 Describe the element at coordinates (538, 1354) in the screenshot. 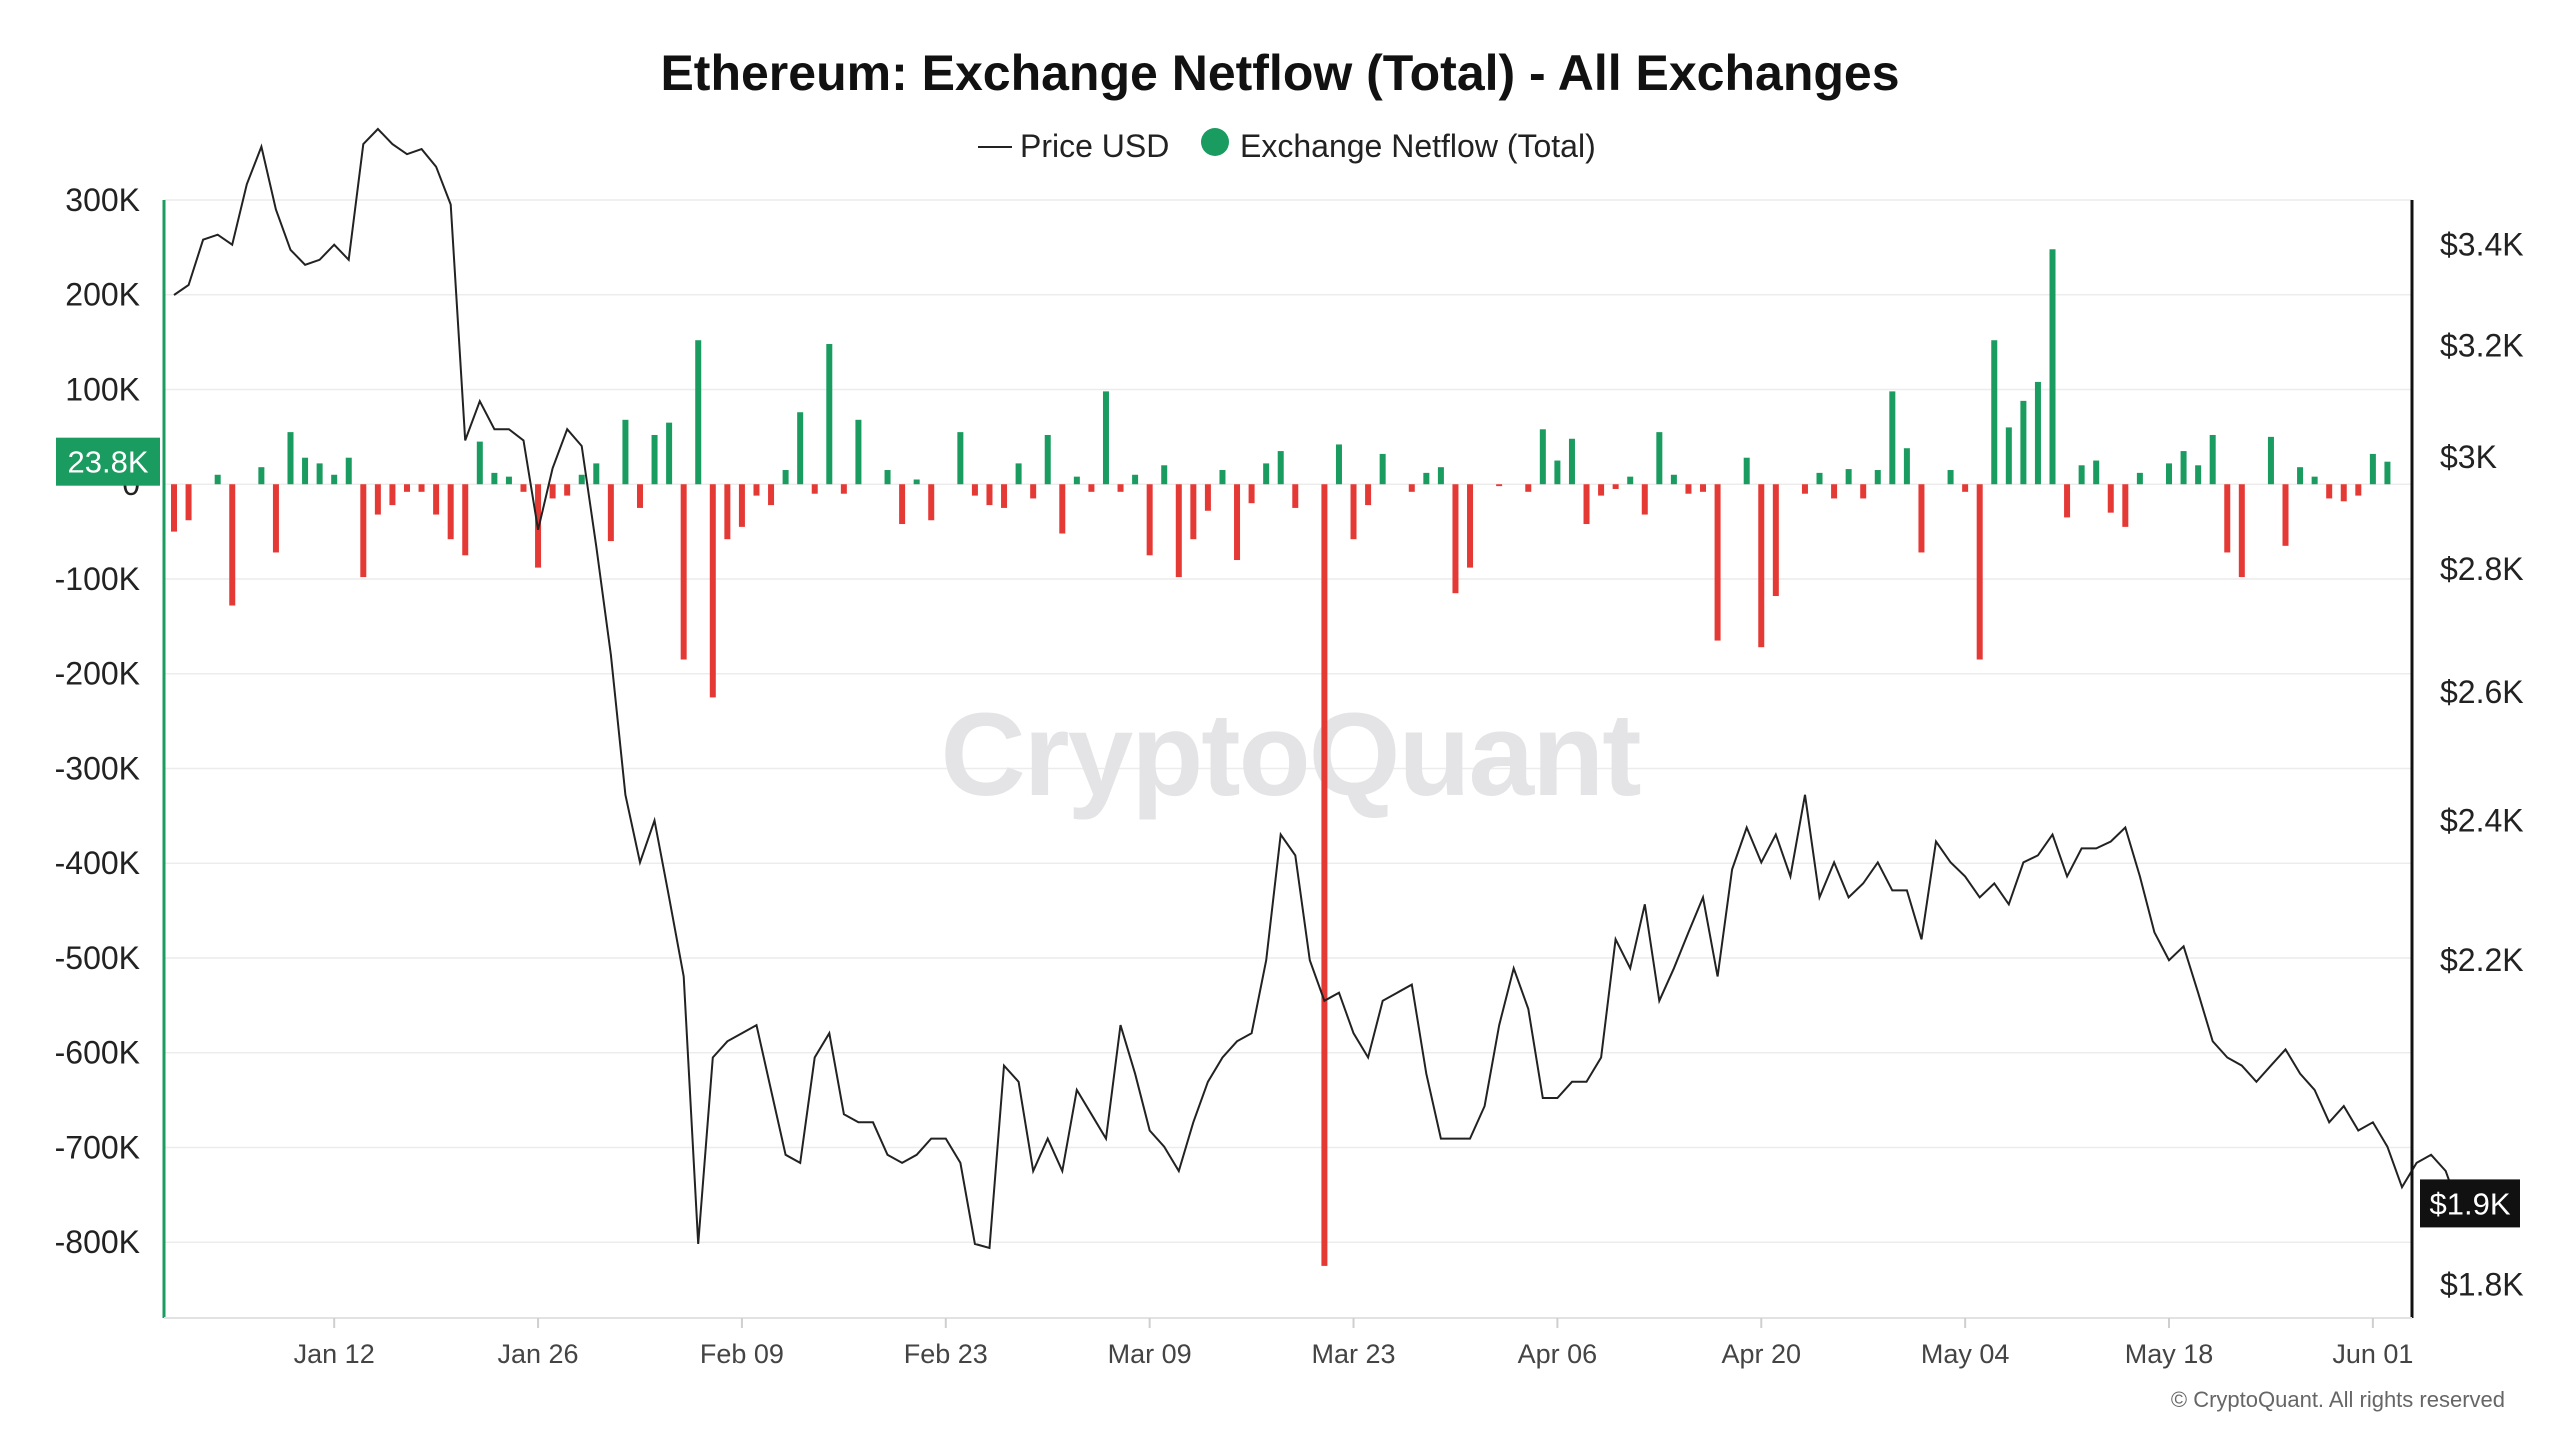

I see `x-tick-label: Jan 26` at that location.